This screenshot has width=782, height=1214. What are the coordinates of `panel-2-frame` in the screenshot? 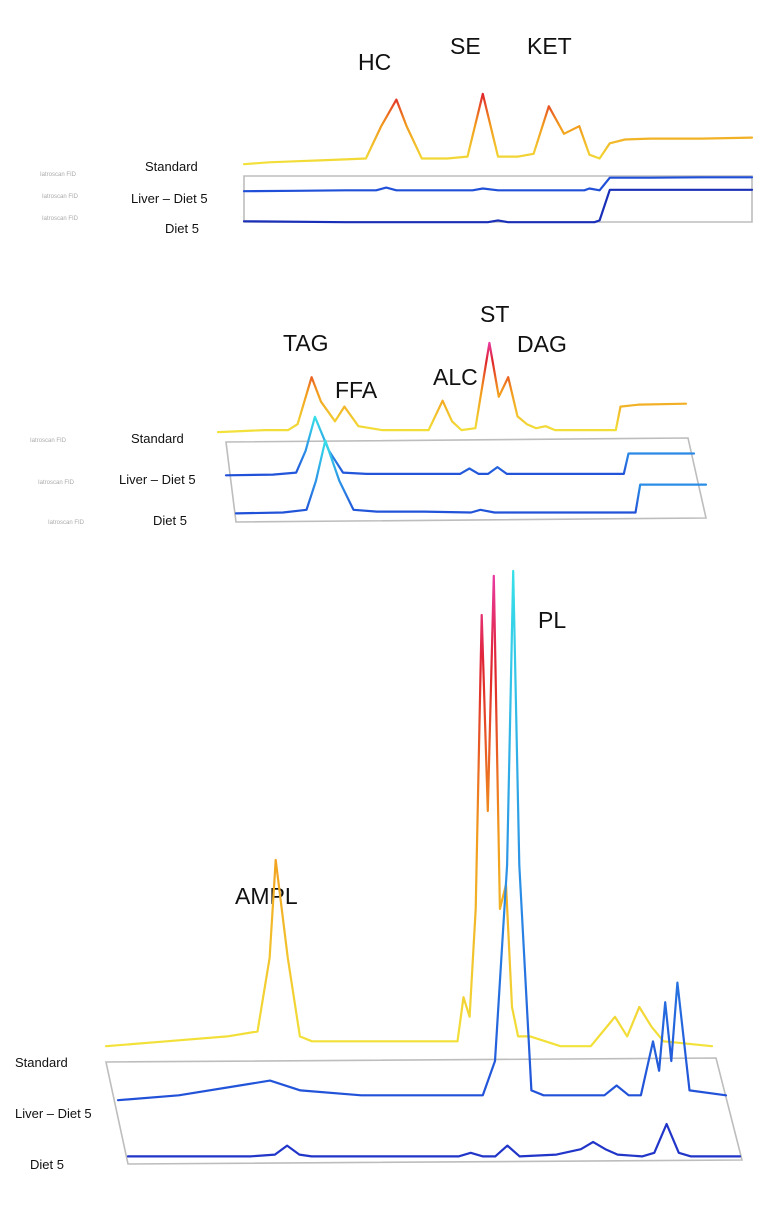 It's located at (466, 480).